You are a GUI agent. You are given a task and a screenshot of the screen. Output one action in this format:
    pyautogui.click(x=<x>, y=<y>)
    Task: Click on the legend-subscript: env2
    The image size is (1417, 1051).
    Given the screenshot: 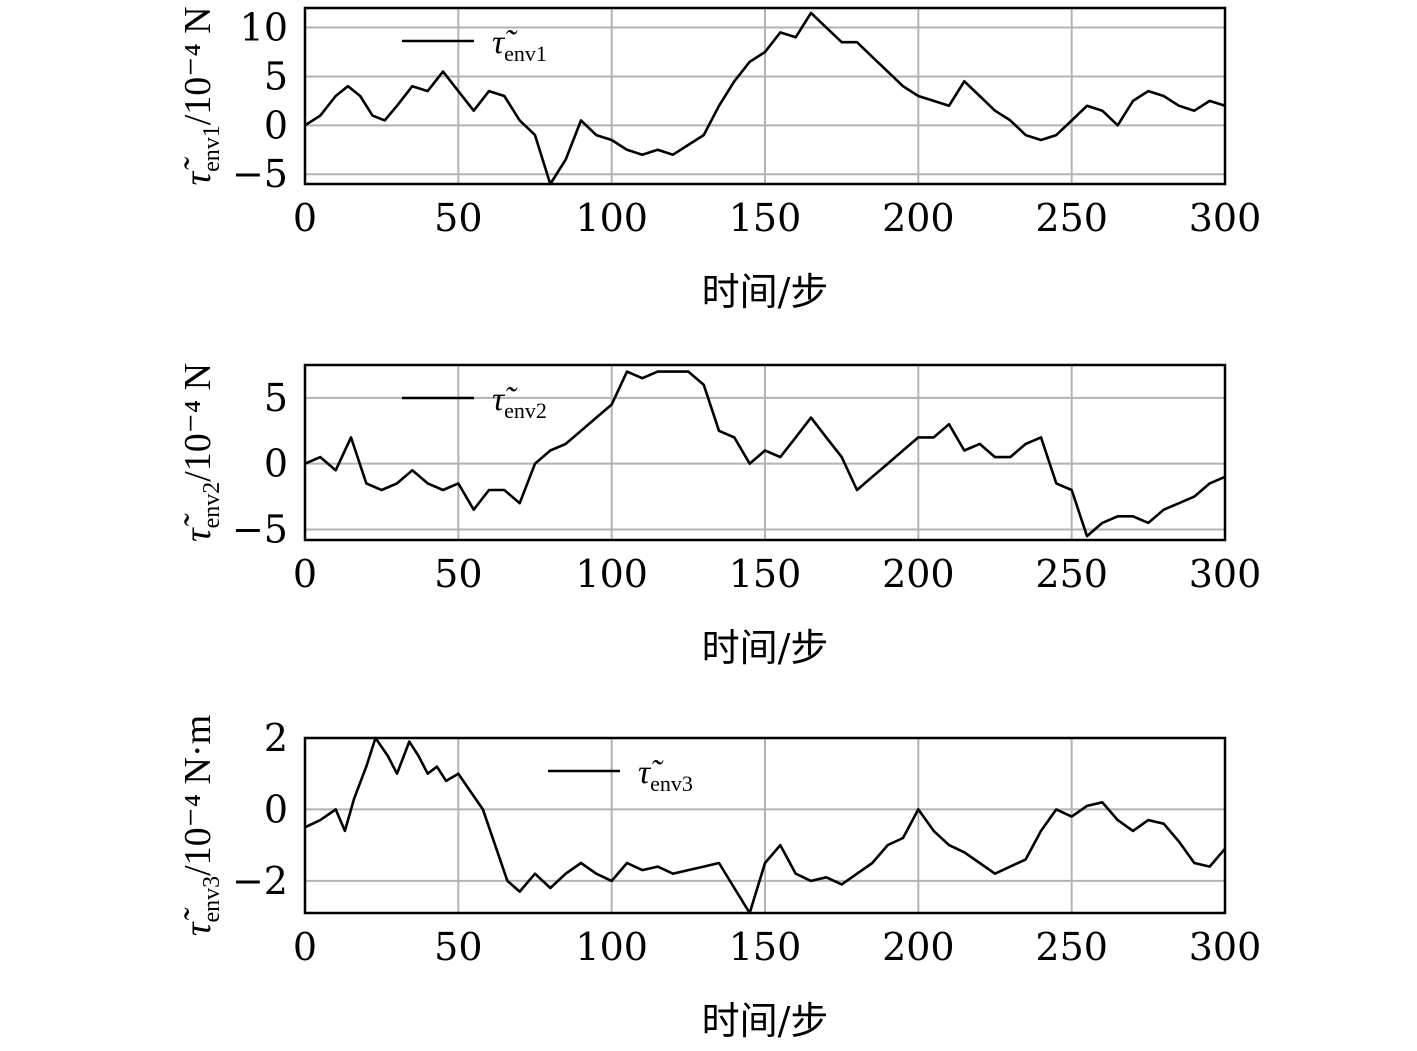 What is the action you would take?
    pyautogui.click(x=525, y=410)
    